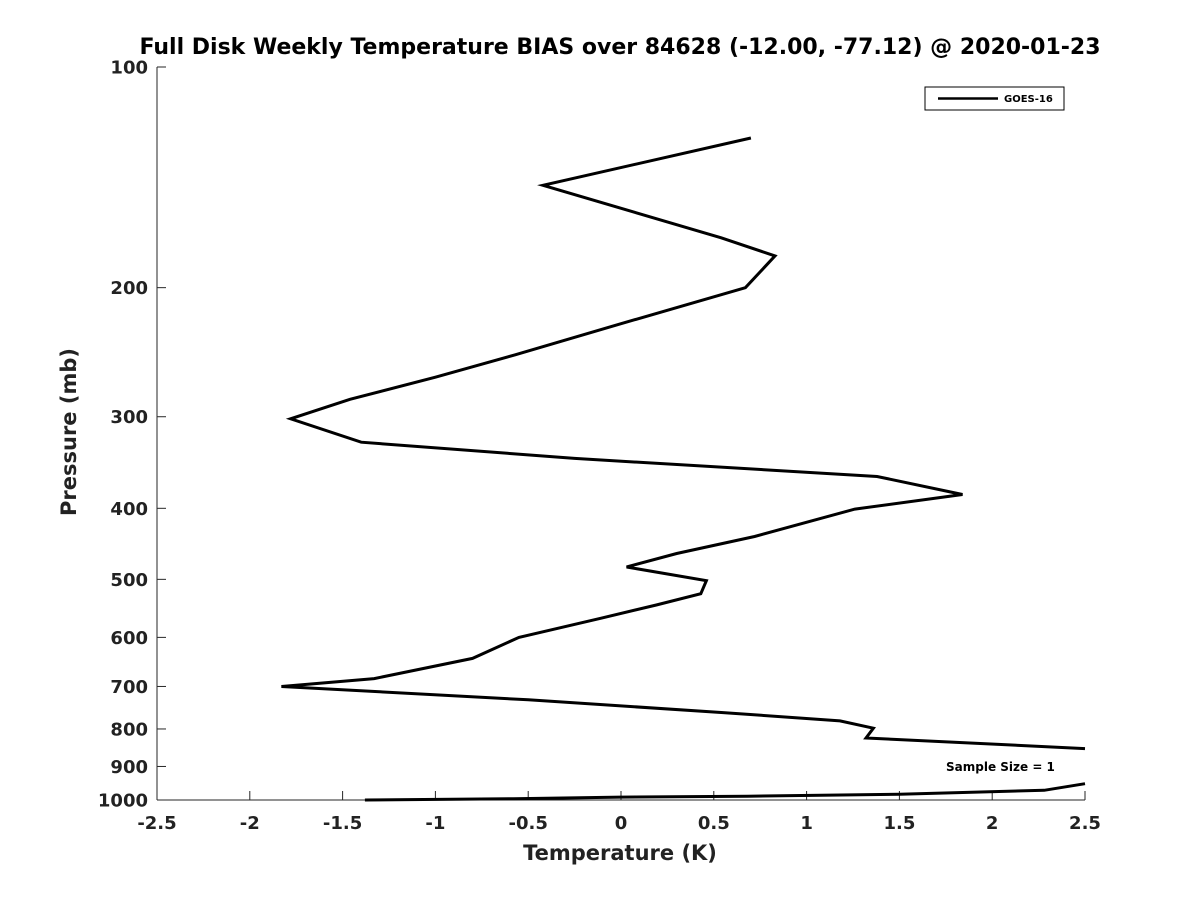  What do you see at coordinates (129, 729) in the screenshot?
I see `y-tick-label: 800` at bounding box center [129, 729].